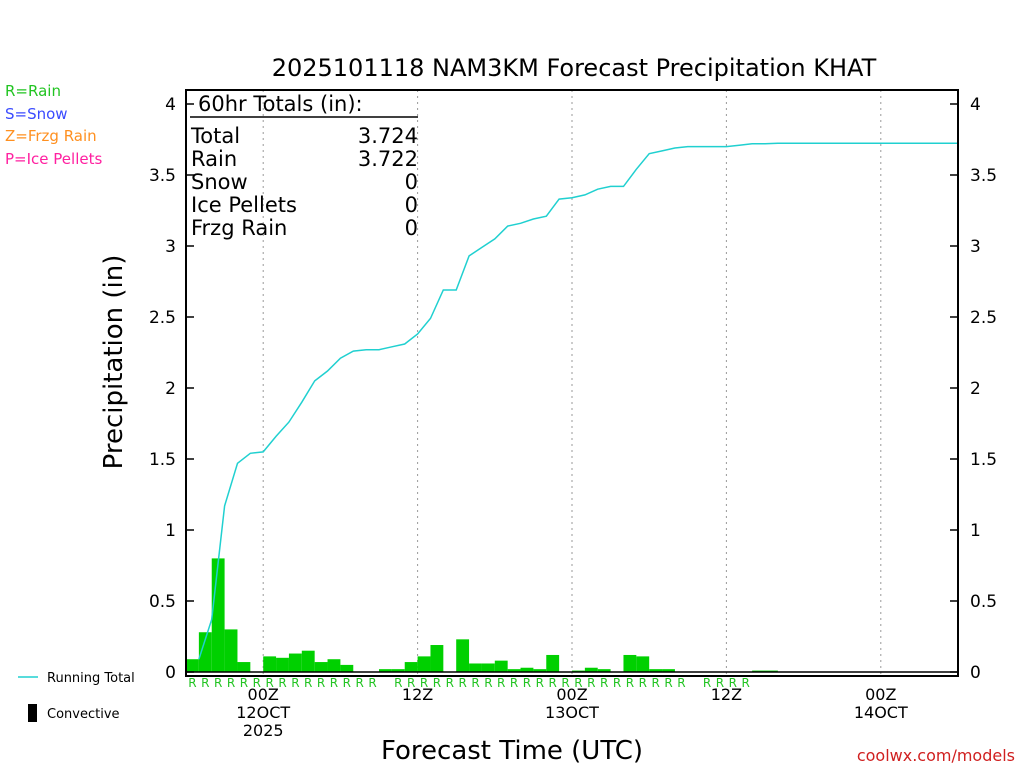 The image size is (1024, 768). What do you see at coordinates (244, 683) in the screenshot?
I see `ptype-symbol-hour-5: R` at bounding box center [244, 683].